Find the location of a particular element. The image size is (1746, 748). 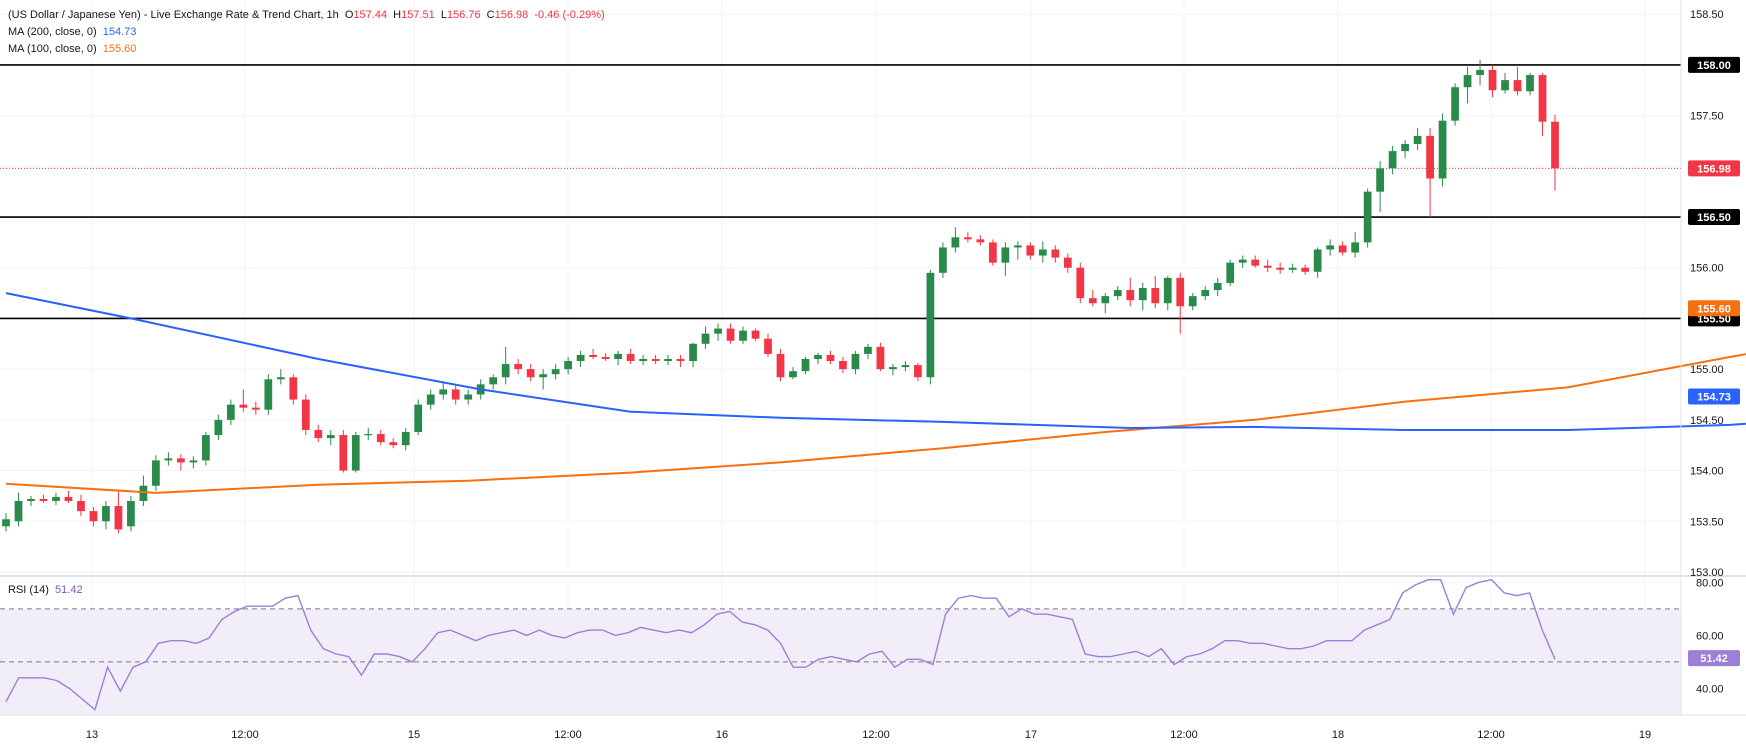

rsi-legend: RSI (14) 51.42 is located at coordinates (45, 590).